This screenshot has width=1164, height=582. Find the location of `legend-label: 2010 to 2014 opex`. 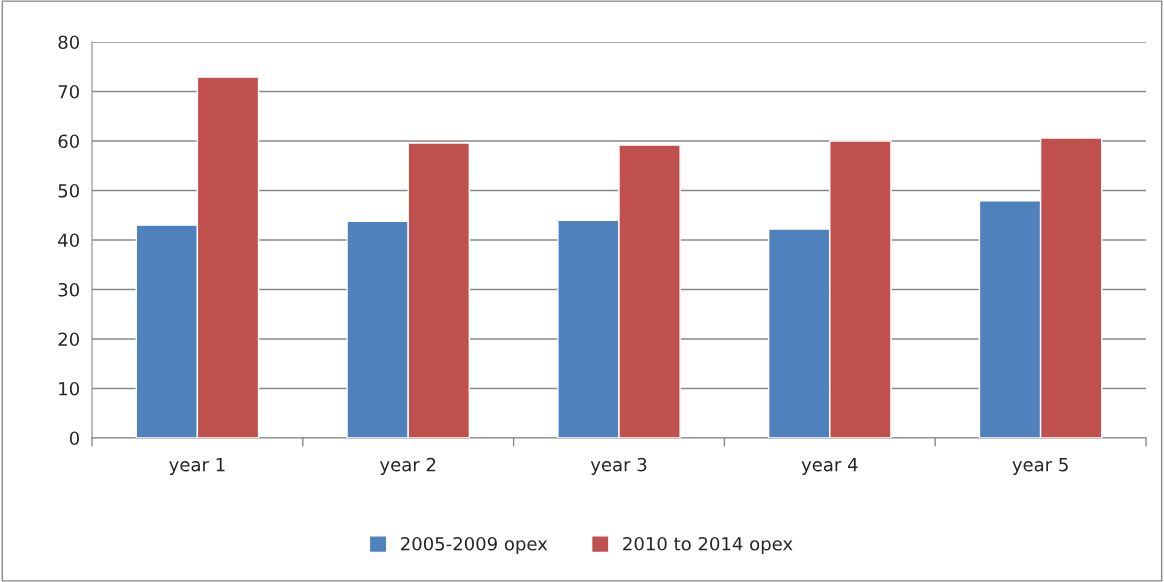

legend-label: 2010 to 2014 opex is located at coordinates (708, 545).